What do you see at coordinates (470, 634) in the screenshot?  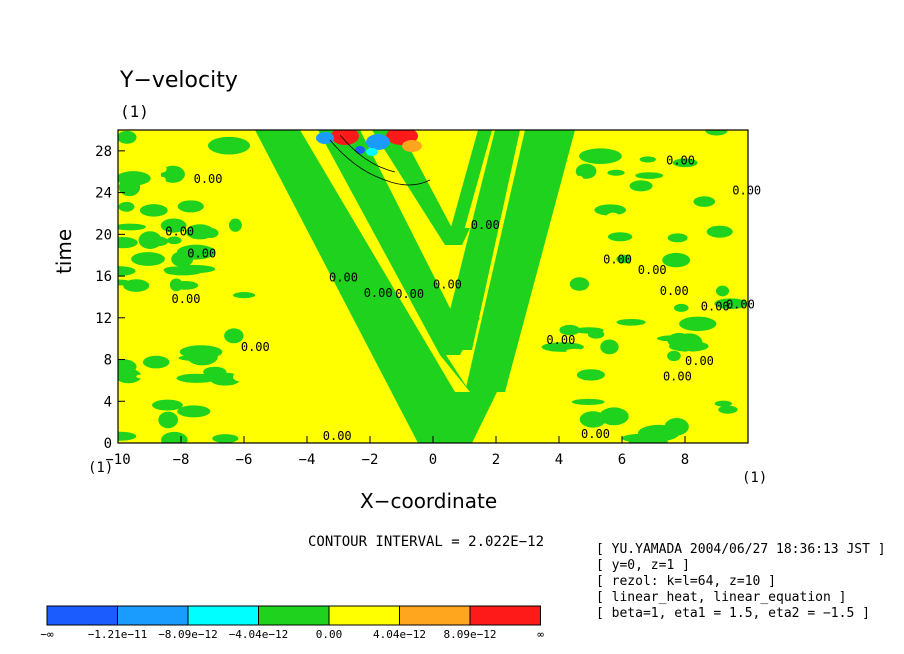 I see `colorbar-label: 8.09e−12` at bounding box center [470, 634].